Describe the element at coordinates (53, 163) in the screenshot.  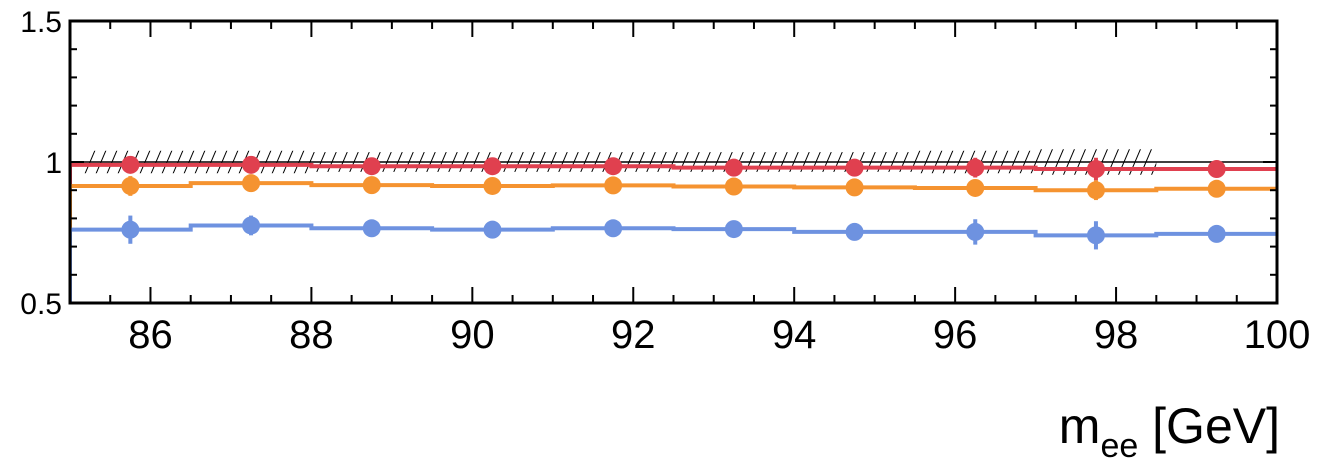
I see `y-tick-label: 1` at that location.